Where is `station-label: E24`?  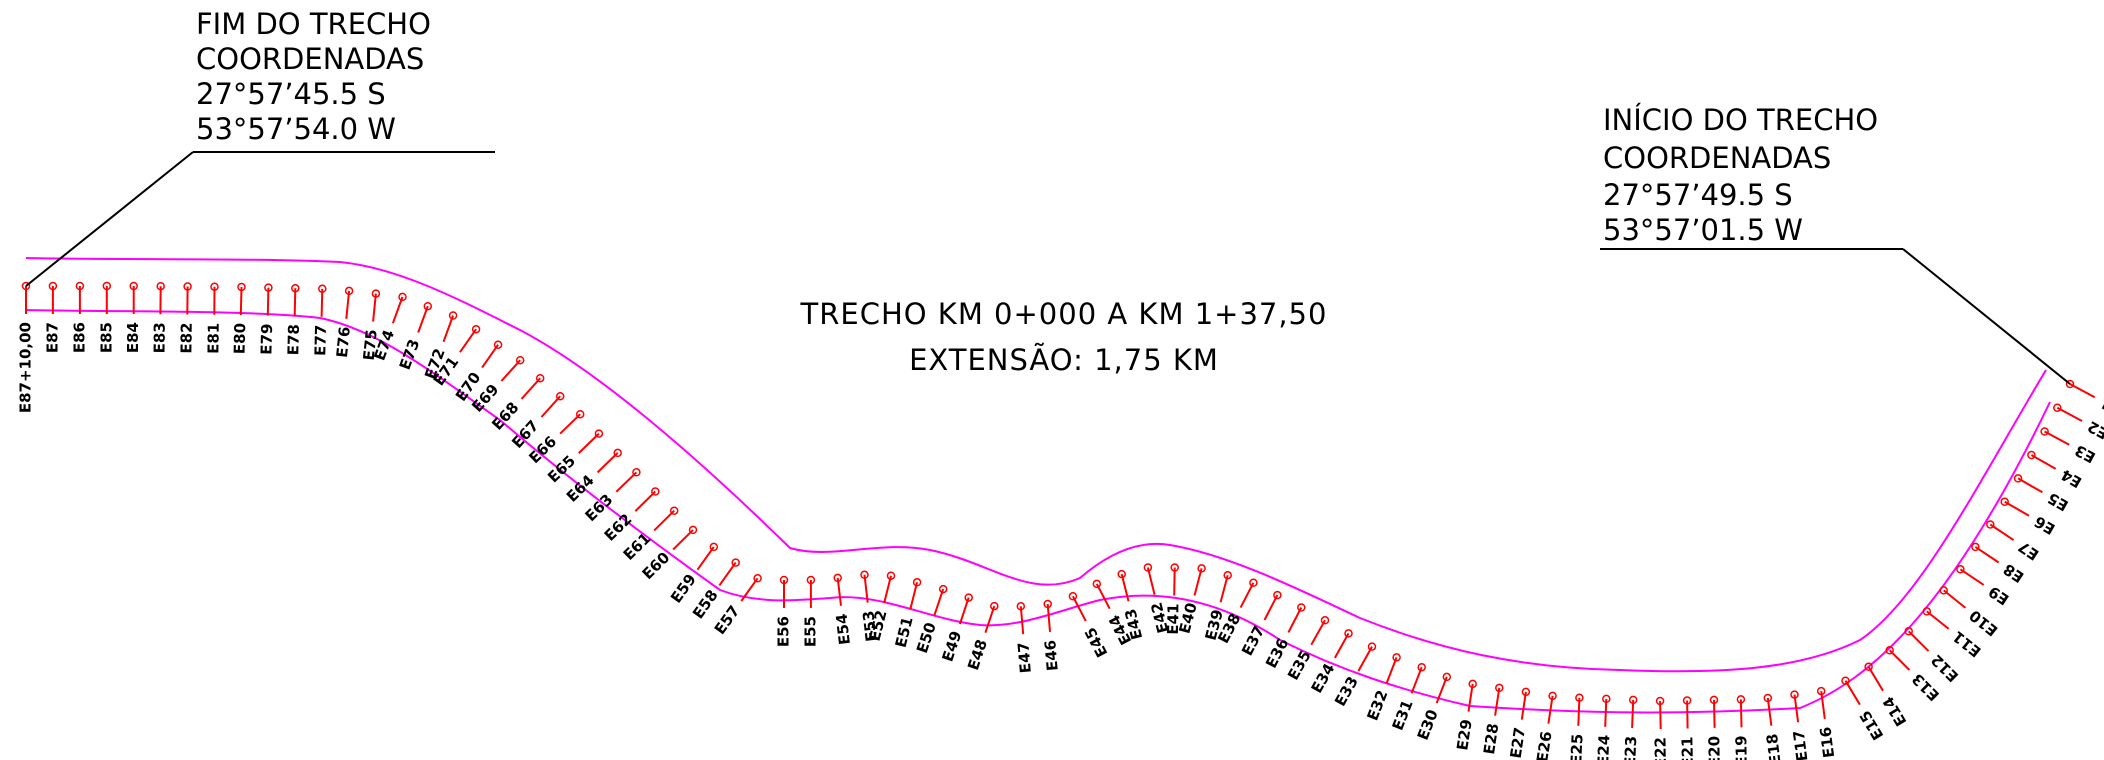
station-label: E24 is located at coordinates (1603, 747).